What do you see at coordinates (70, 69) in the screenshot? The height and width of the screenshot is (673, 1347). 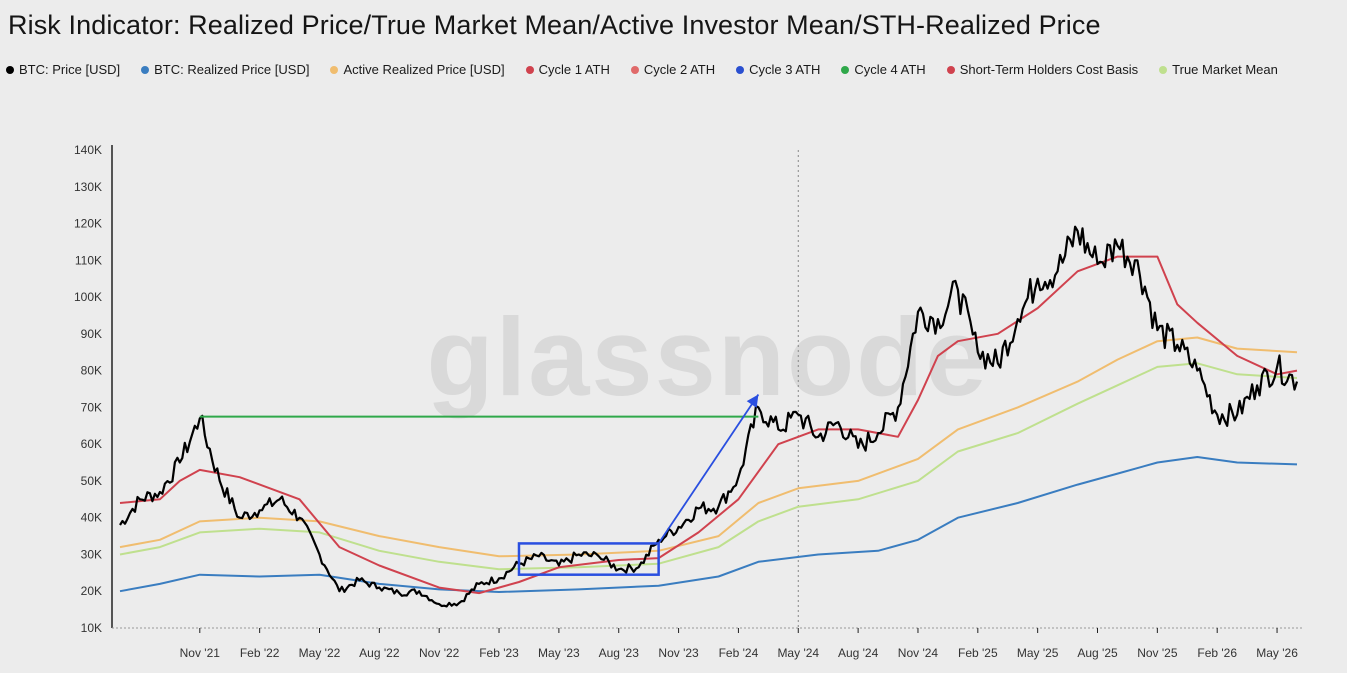 I see `legend-label: BTC: Price [USD]` at bounding box center [70, 69].